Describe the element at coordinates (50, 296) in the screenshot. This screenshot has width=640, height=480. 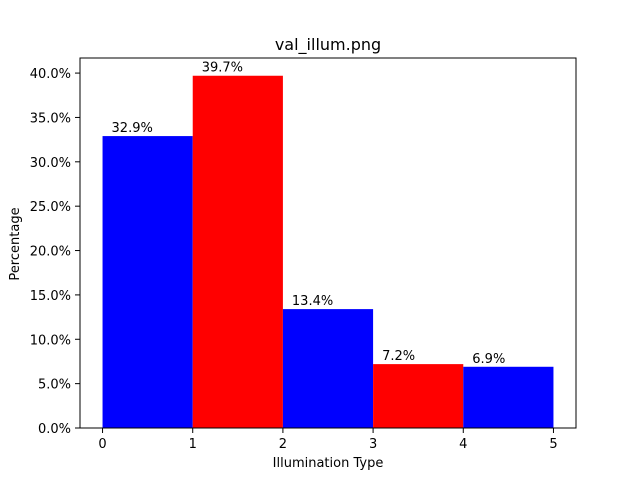
I see `y-tick-label-3: 15.0%` at that location.